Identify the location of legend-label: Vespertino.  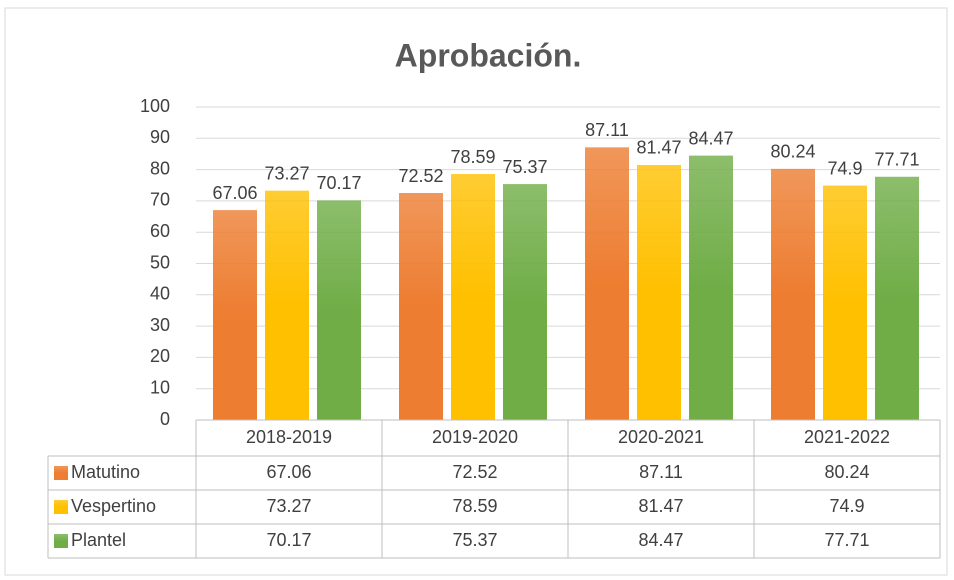
(113, 506).